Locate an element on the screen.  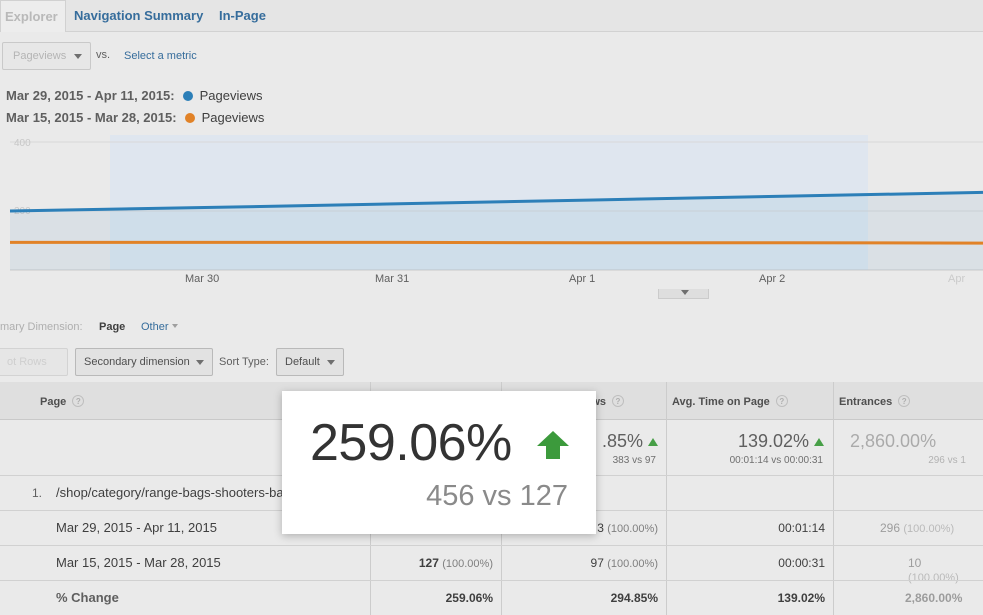
change-detail-popup: 259.06% 456 vs 127 is located at coordinates (439, 462).